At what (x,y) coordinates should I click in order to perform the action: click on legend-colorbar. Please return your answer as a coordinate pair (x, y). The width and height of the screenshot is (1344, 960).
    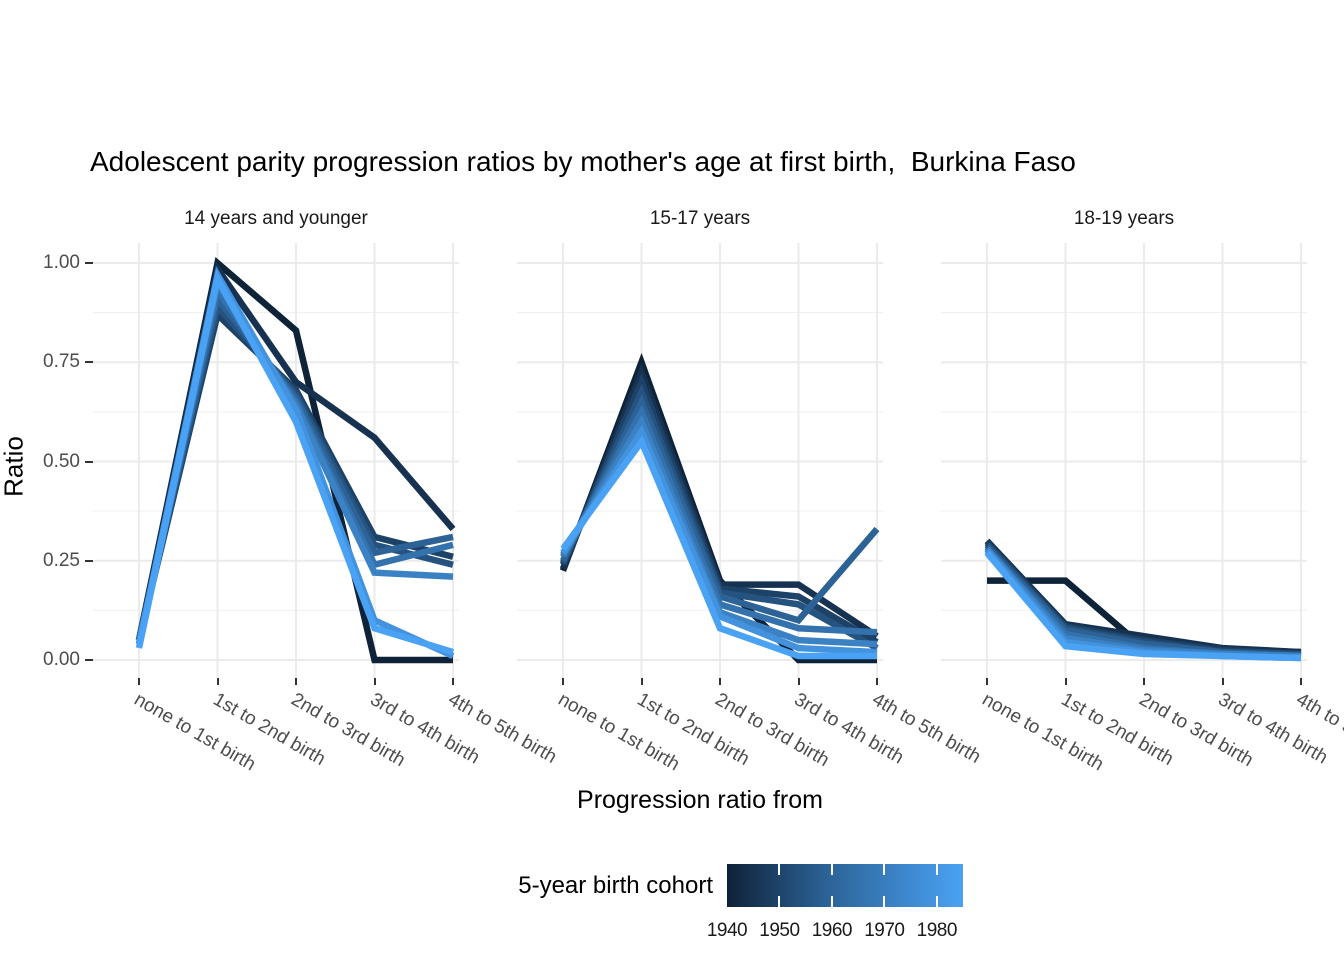
    Looking at the image, I should click on (845, 885).